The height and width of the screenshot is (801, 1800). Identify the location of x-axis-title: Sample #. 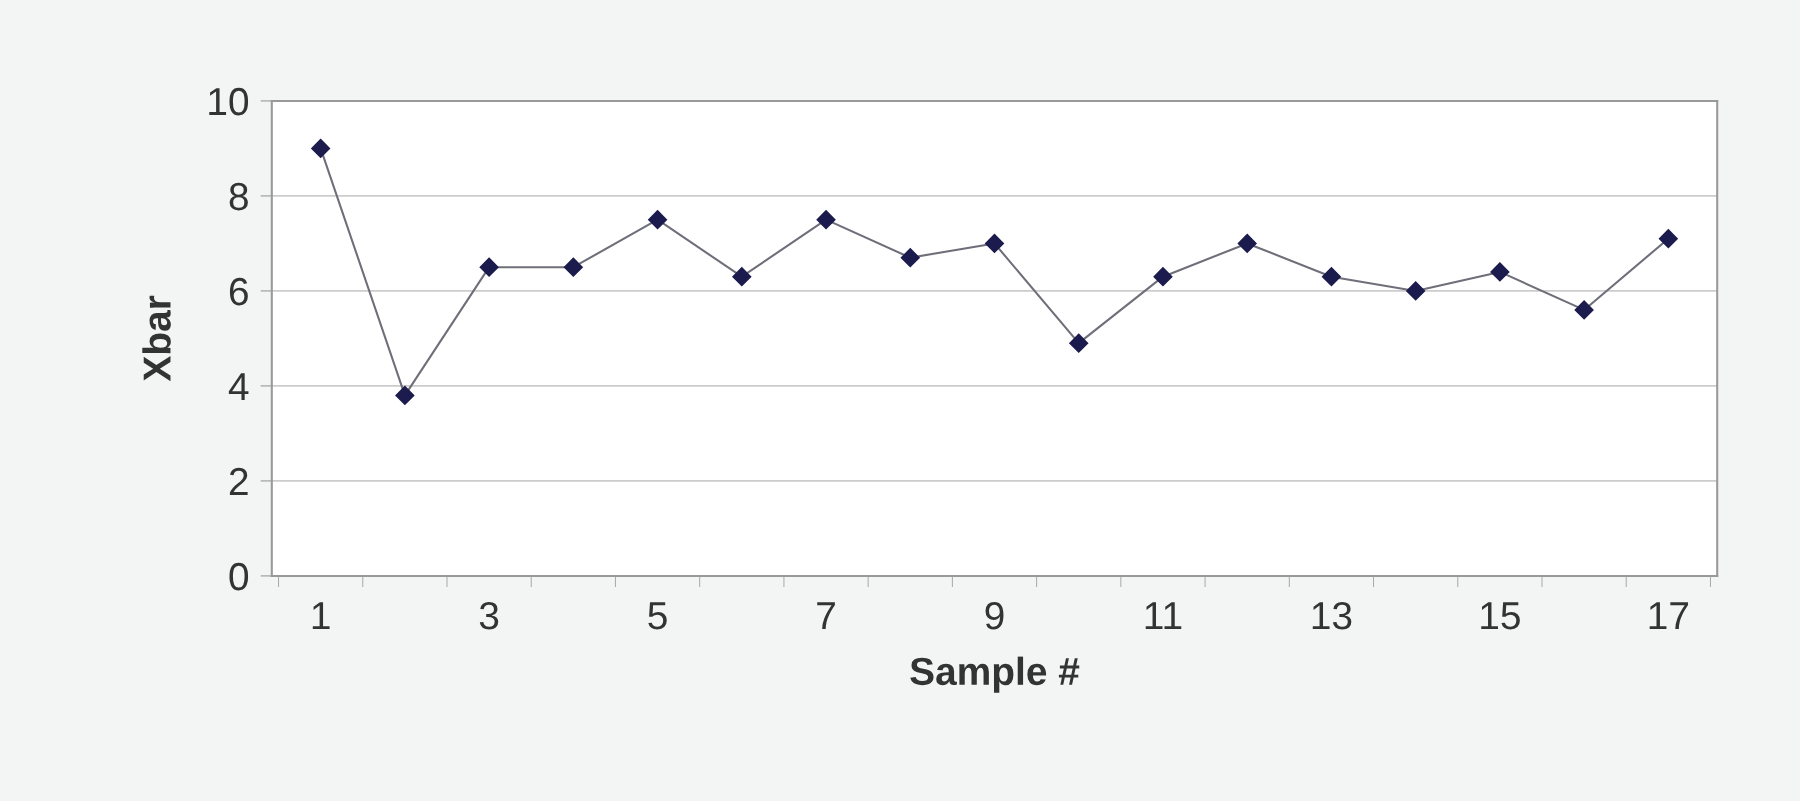
(995, 674).